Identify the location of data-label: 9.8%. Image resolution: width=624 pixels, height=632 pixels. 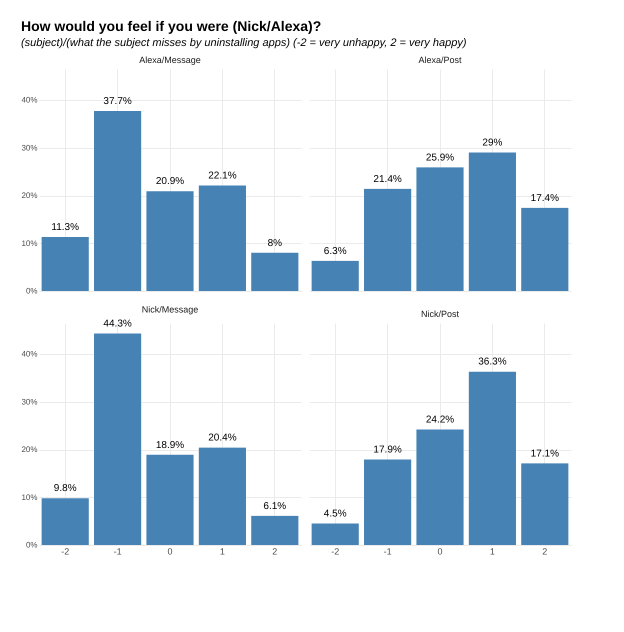
(65, 488).